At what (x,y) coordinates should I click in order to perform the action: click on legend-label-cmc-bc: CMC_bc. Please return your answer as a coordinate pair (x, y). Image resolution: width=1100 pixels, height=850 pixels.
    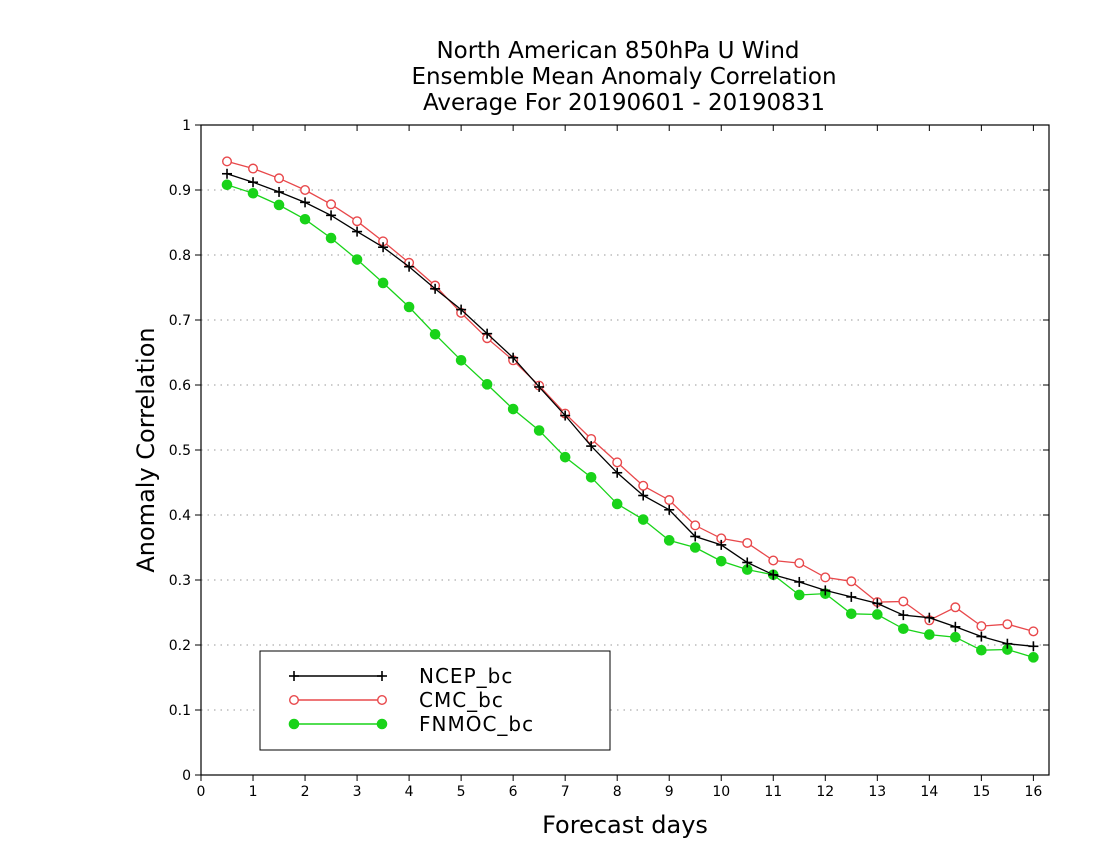
    Looking at the image, I should click on (461, 700).